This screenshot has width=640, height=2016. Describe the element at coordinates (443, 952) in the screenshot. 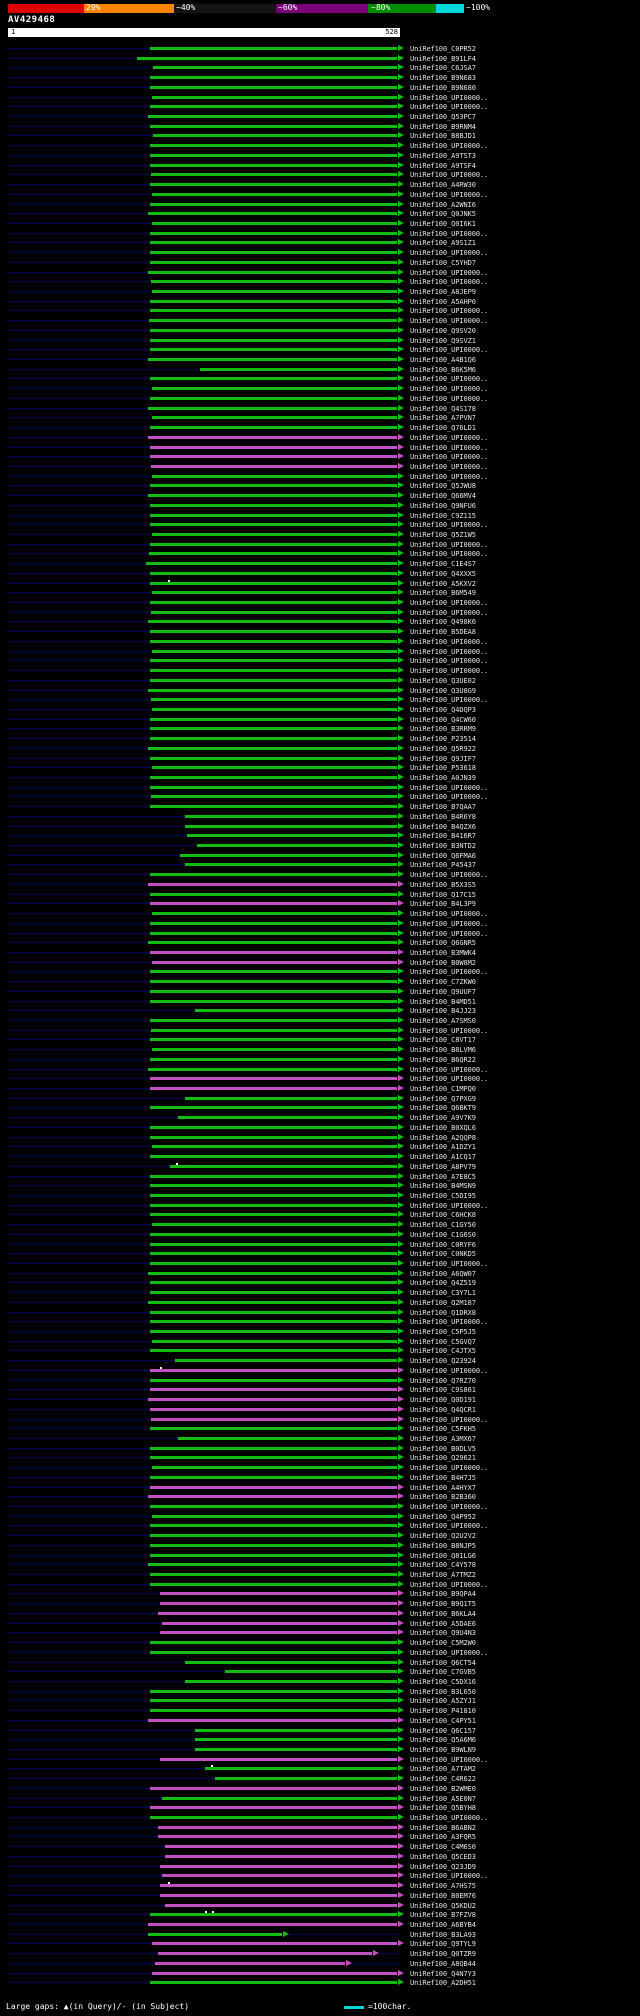

I see `hit-label: UniRef100_B3MWK4` at that location.